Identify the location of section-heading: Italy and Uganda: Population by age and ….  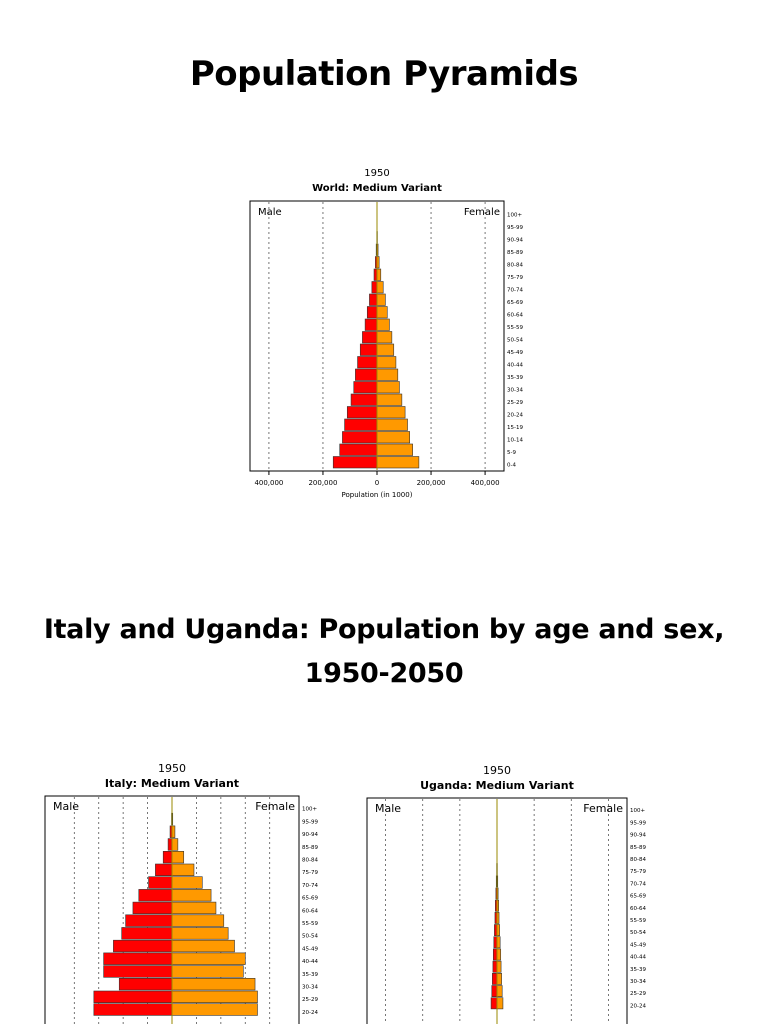
(384, 652).